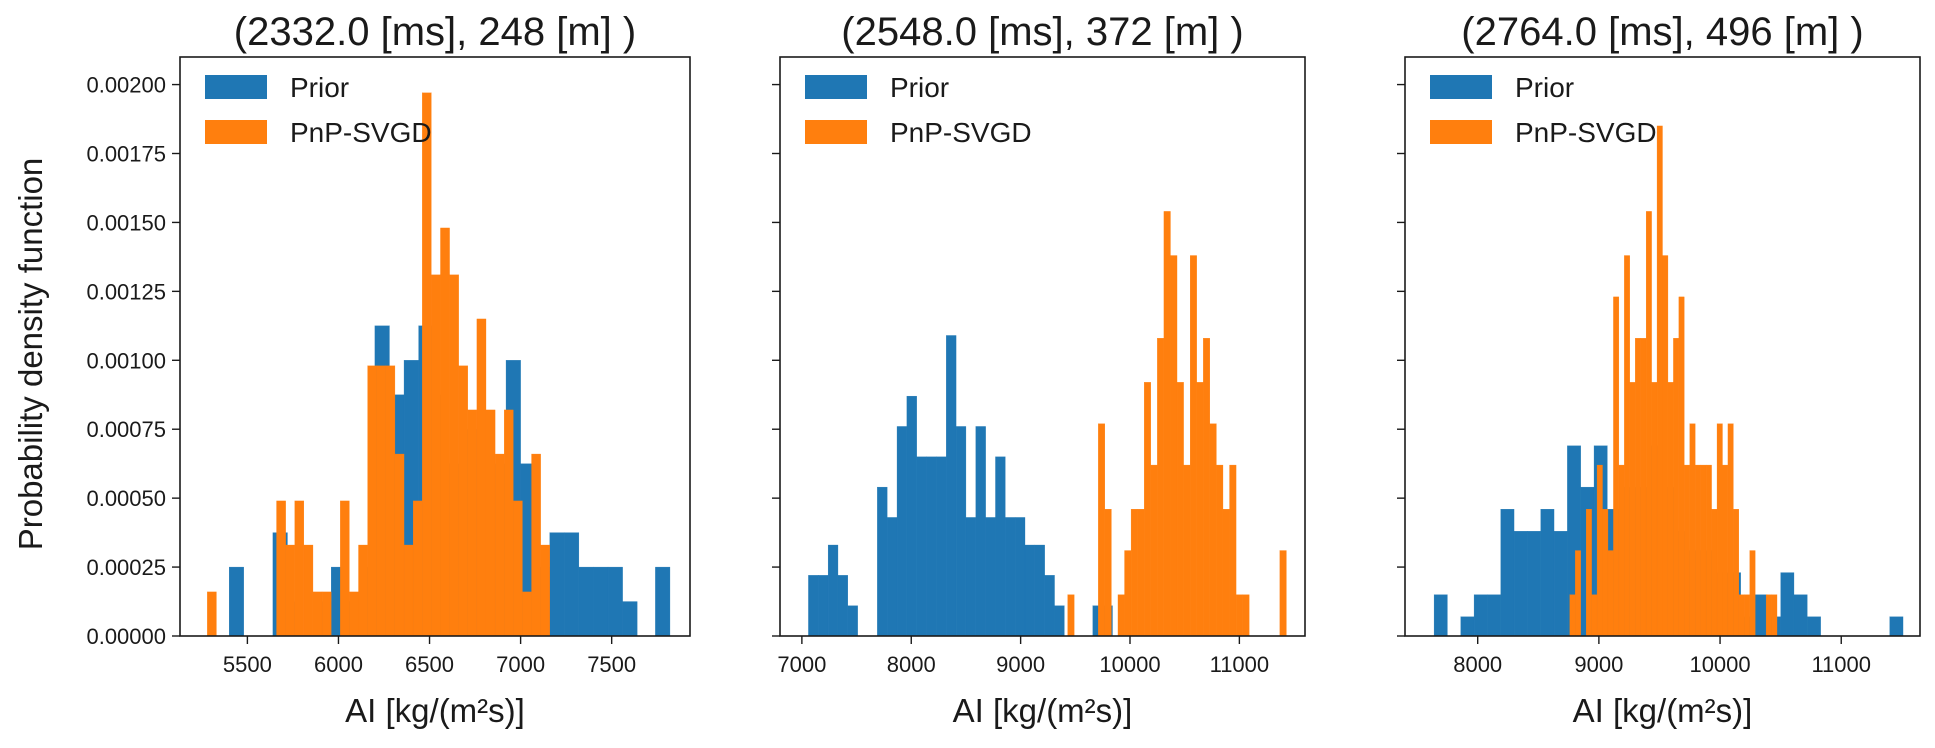  What do you see at coordinates (611, 664) in the screenshot?
I see `x-tick-label: 7500` at bounding box center [611, 664].